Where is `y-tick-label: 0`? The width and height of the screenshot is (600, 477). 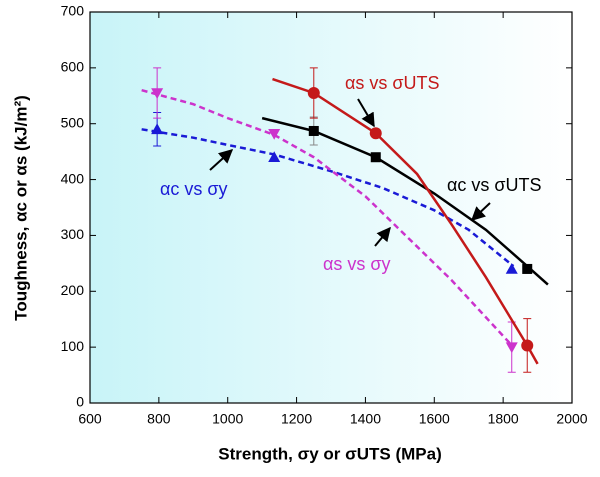
y-tick-label: 0 is located at coordinates (80, 402).